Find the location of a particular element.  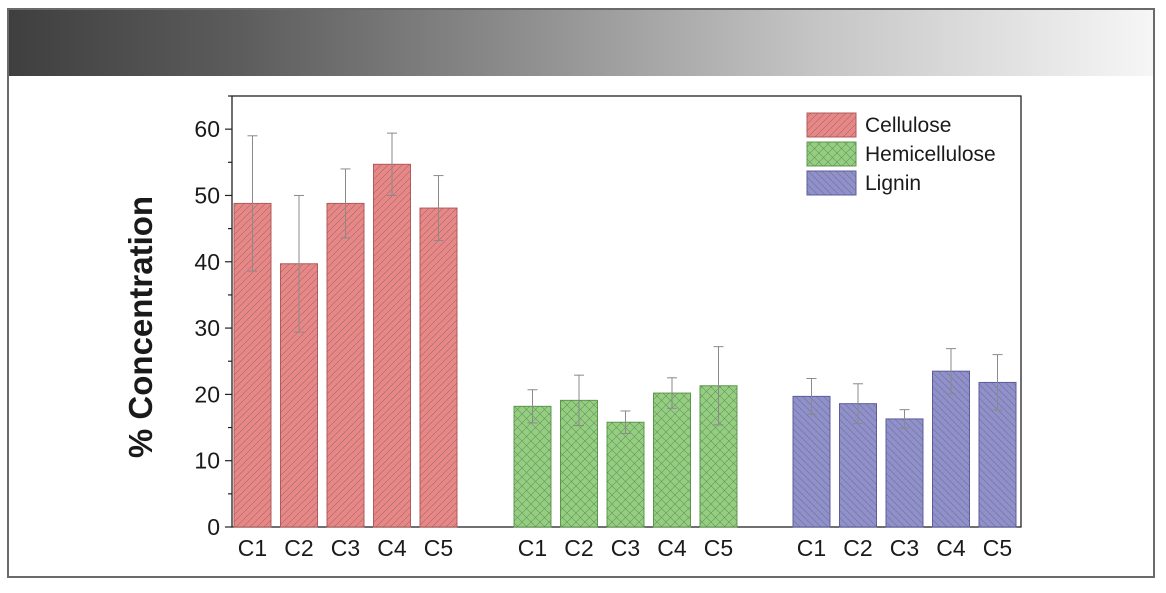

y-axis-label: % Concentration is located at coordinates (140, 327).